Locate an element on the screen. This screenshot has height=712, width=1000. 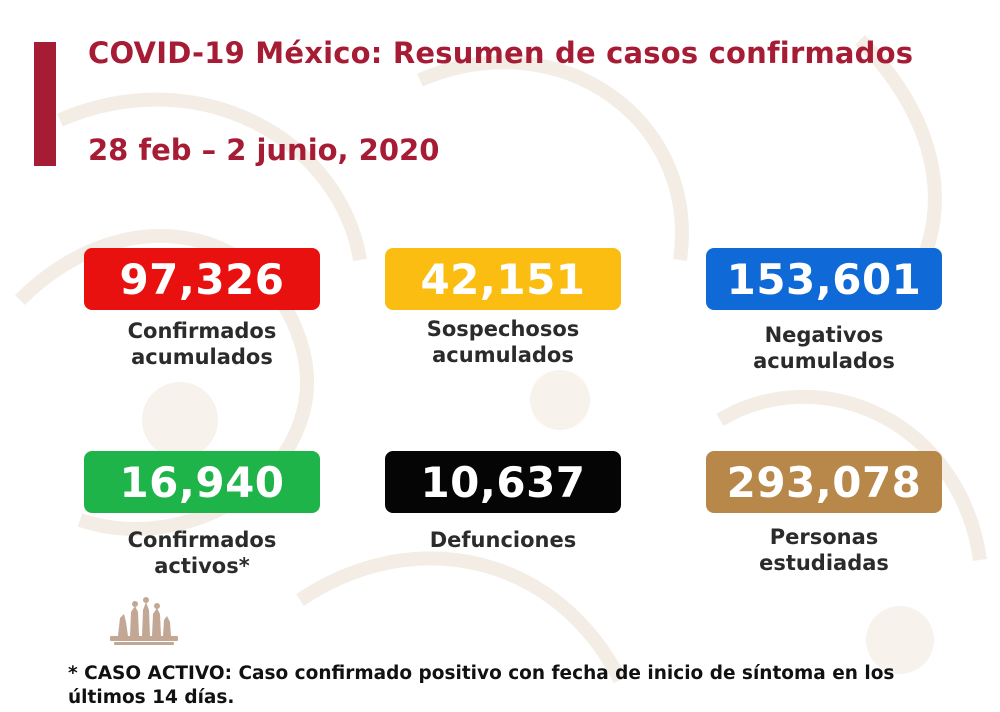
stat-suspected-cumulative-label: Sospechosos acumulados is located at coordinates (503, 342).